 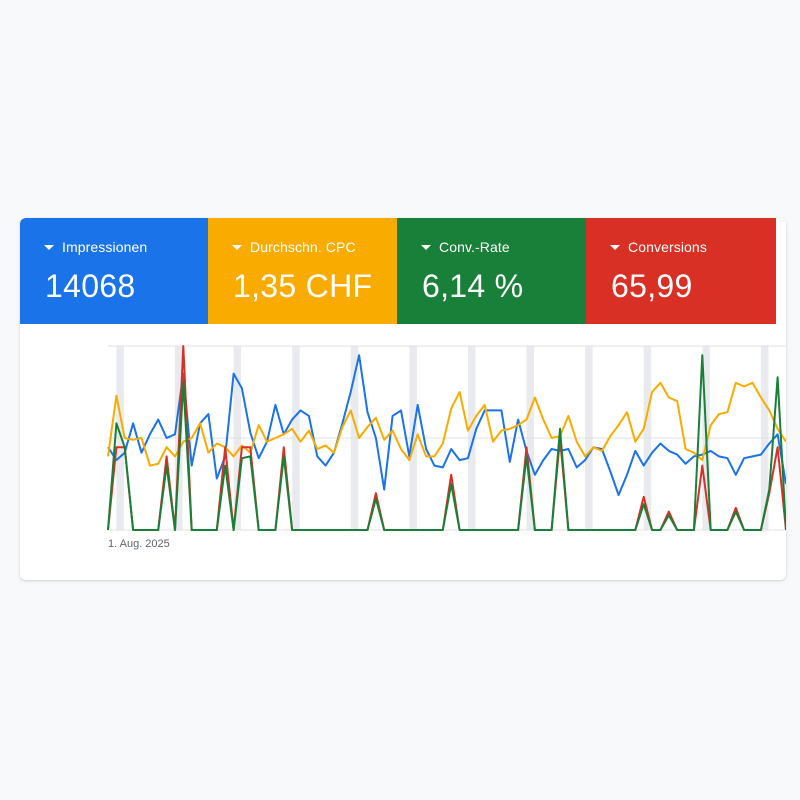 I want to click on metric-tile-conversions: Conversions 65,99, so click(x=681, y=271).